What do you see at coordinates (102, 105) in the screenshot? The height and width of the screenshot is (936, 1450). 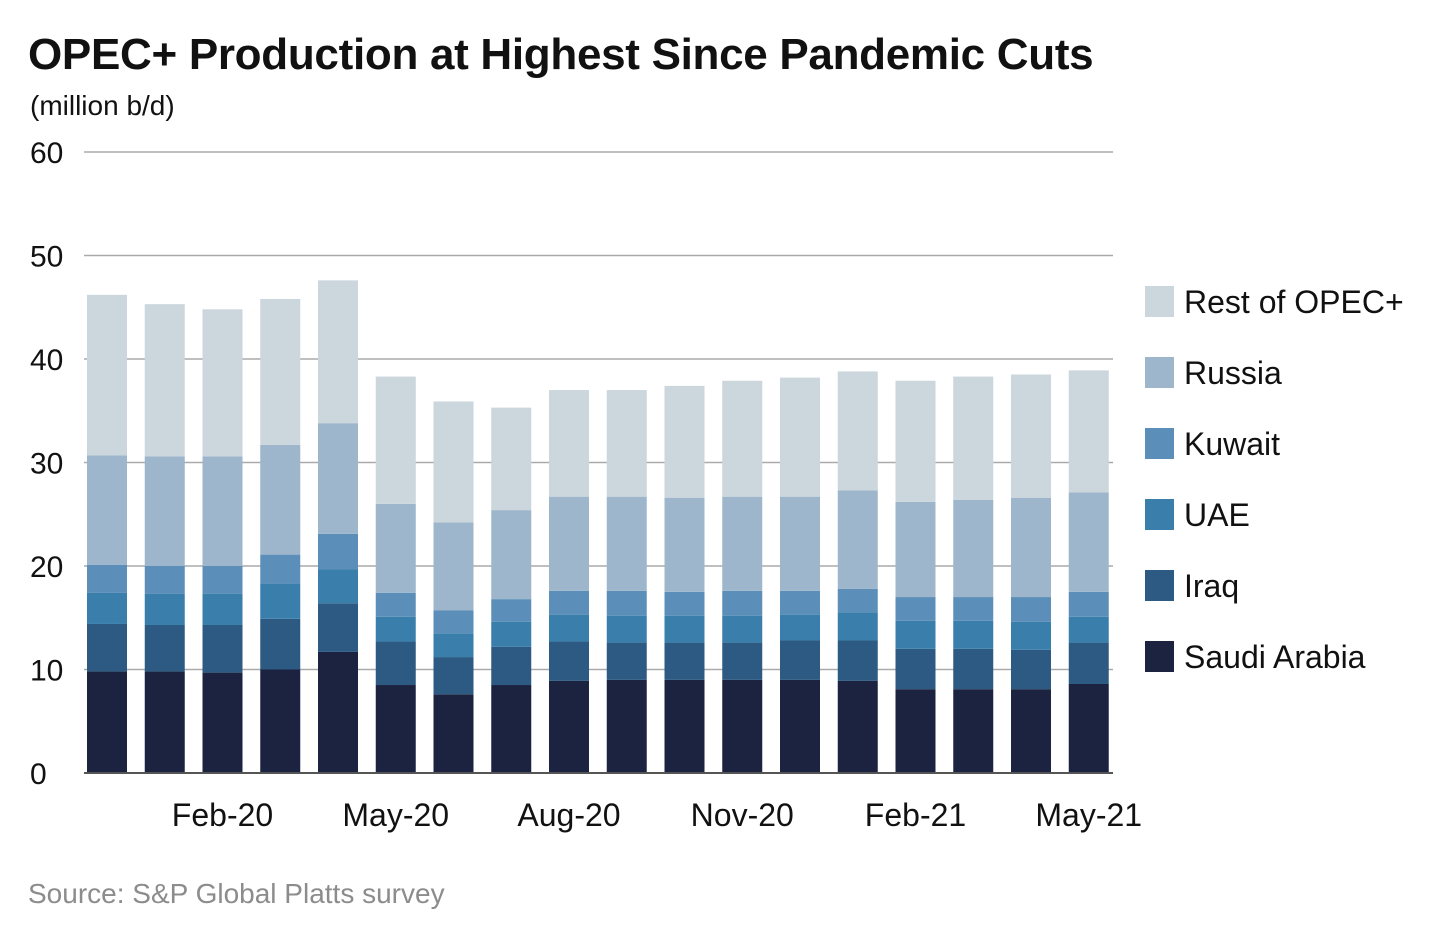 I see `chart-subtitle: (million b/d)` at bounding box center [102, 105].